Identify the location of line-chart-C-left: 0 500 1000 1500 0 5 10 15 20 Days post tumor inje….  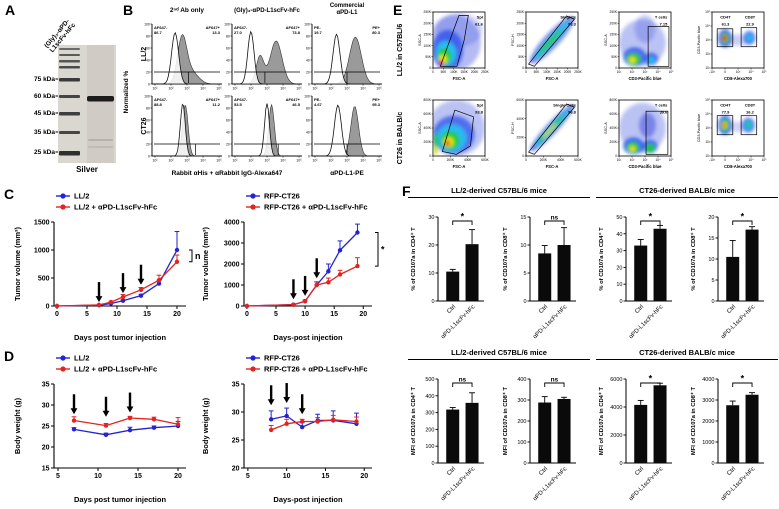
(106, 267).